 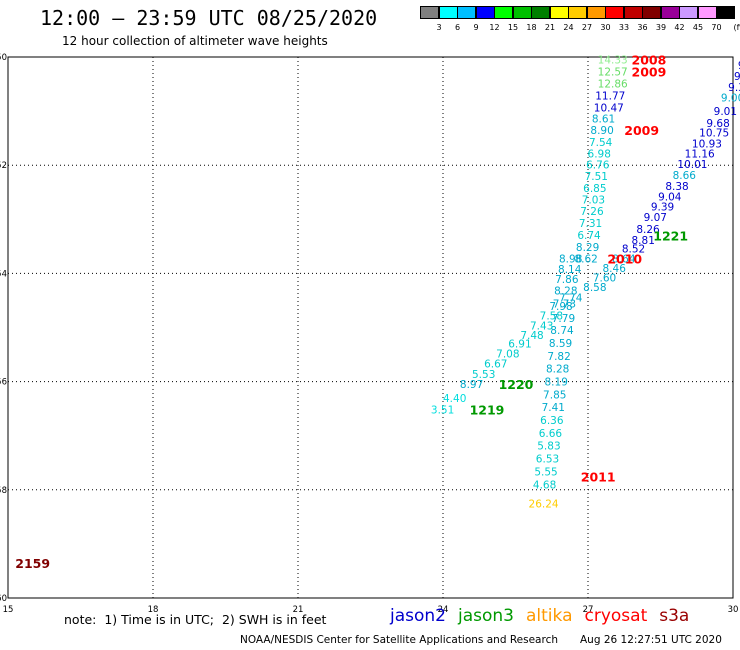 I want to click on y-tick-label: -60, so click(x=3, y=599).